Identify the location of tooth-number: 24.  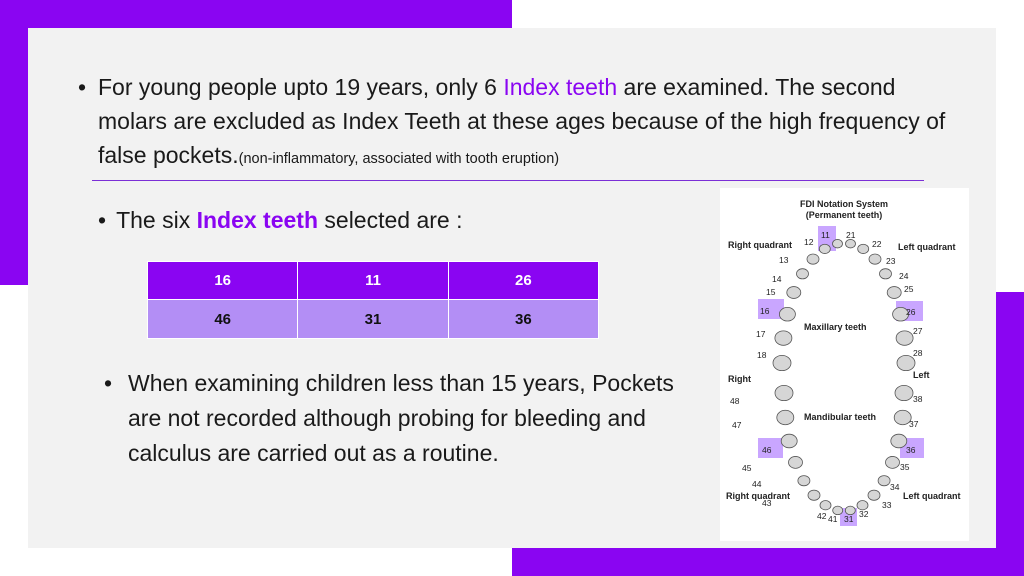
(904, 276).